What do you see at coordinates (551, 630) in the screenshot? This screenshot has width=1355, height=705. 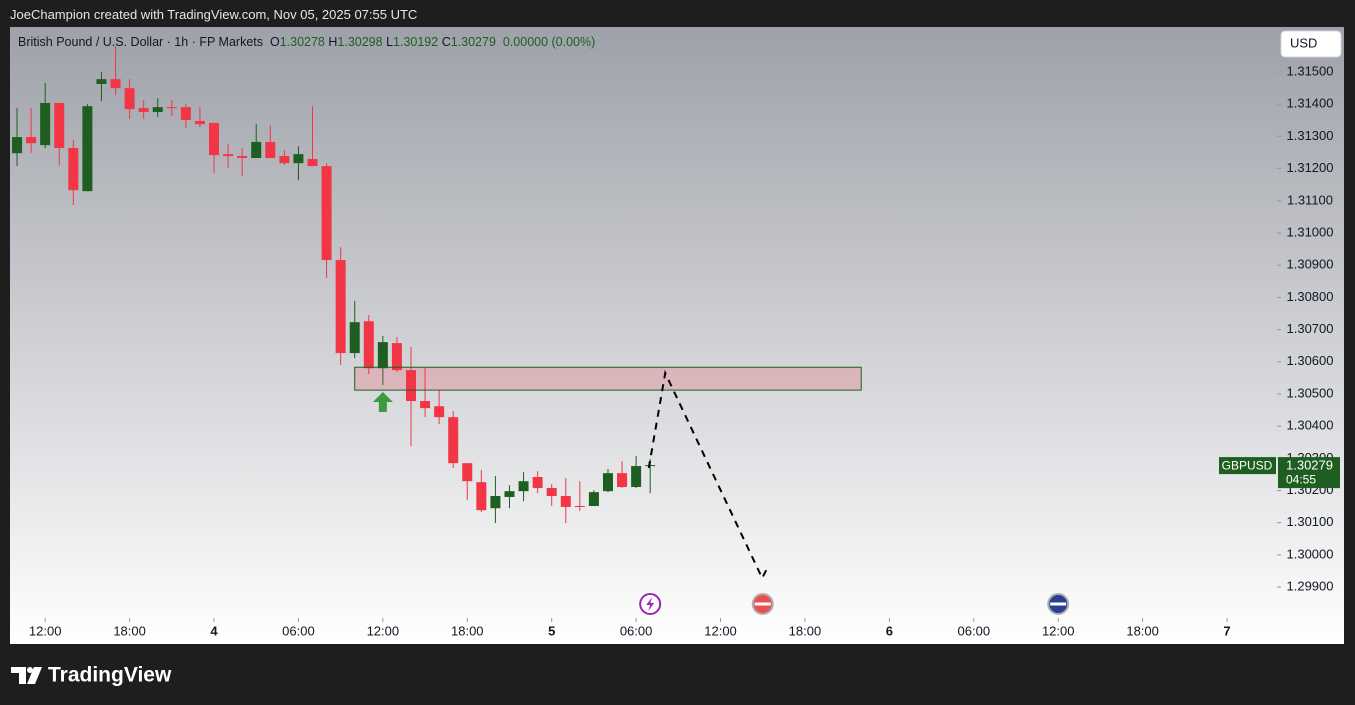 I see `x-tick-label: 5` at bounding box center [551, 630].